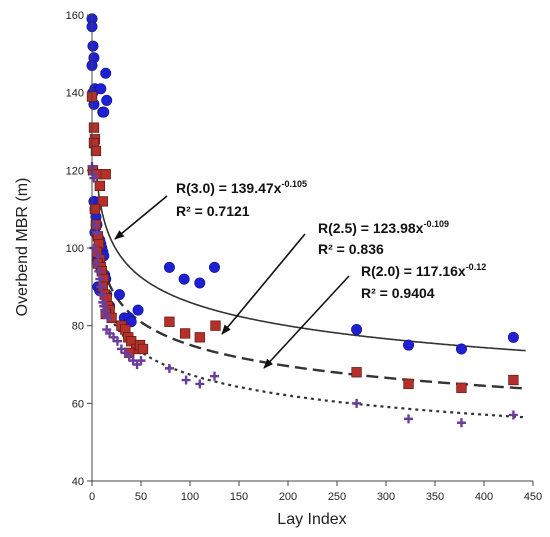 This screenshot has width=550, height=537. Describe the element at coordinates (294, 184) in the screenshot. I see `annotation-r30-exponent: -0.105` at that location.